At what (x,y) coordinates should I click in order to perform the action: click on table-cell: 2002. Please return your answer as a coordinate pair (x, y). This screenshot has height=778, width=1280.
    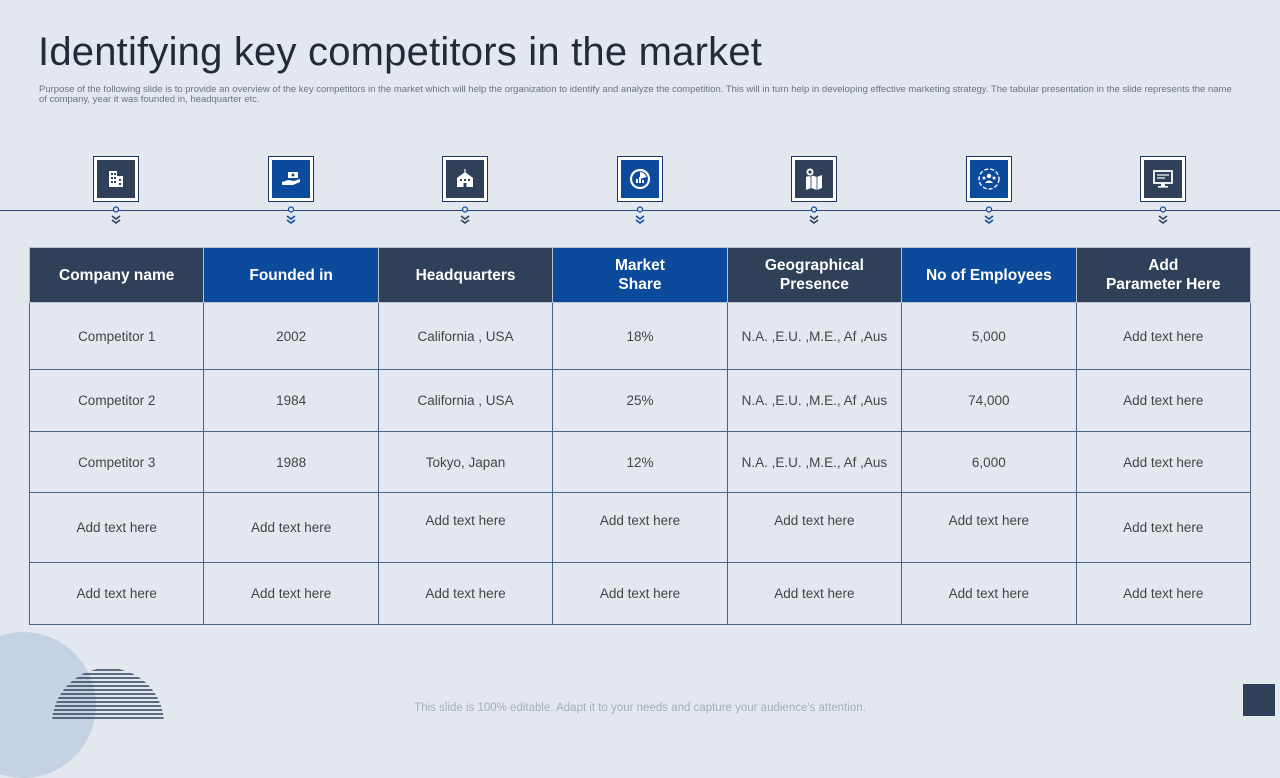
    Looking at the image, I should click on (291, 336).